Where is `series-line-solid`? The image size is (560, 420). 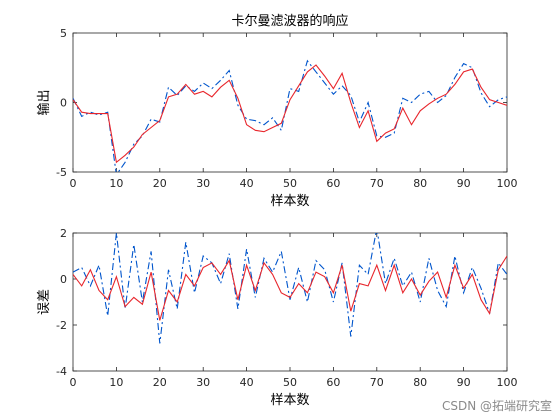 series-line-solid is located at coordinates (290, 288).